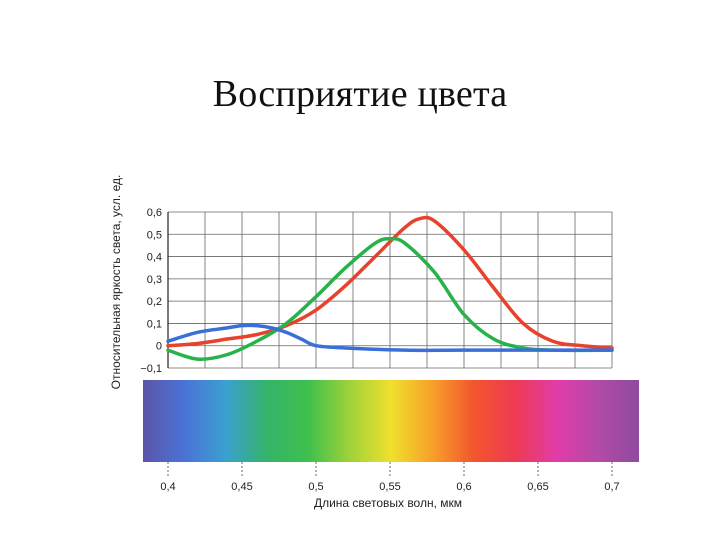 The image size is (720, 540). I want to click on y-tick-label: −0,1, so click(151, 369).